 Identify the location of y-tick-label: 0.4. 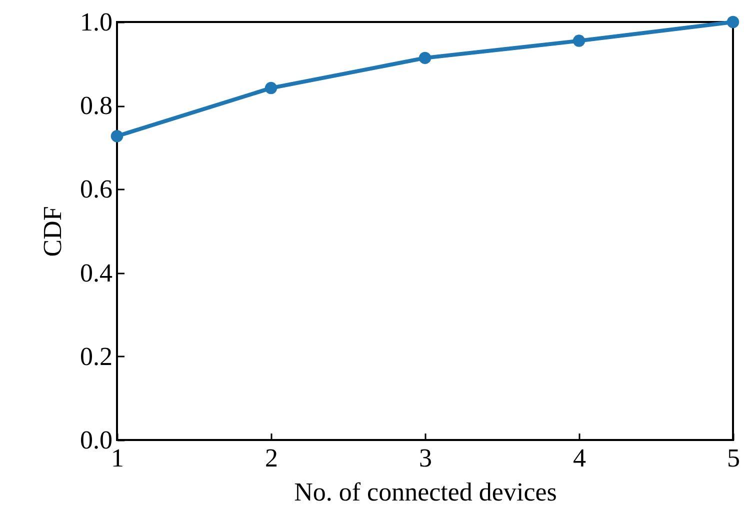
(96, 273).